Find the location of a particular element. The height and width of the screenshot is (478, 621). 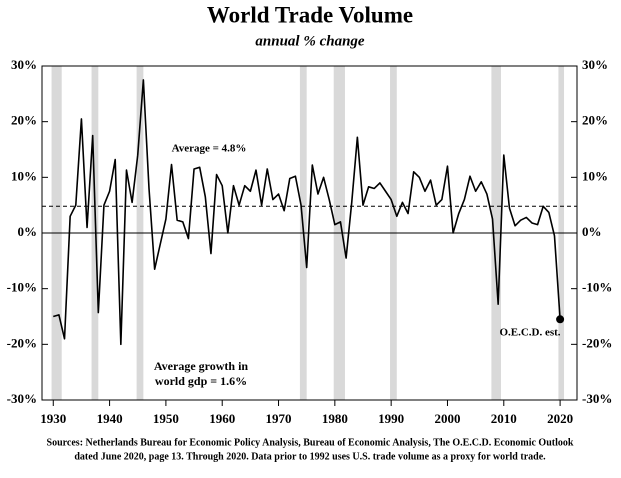

annotation: O.E.C.D. est. is located at coordinates (529, 333).